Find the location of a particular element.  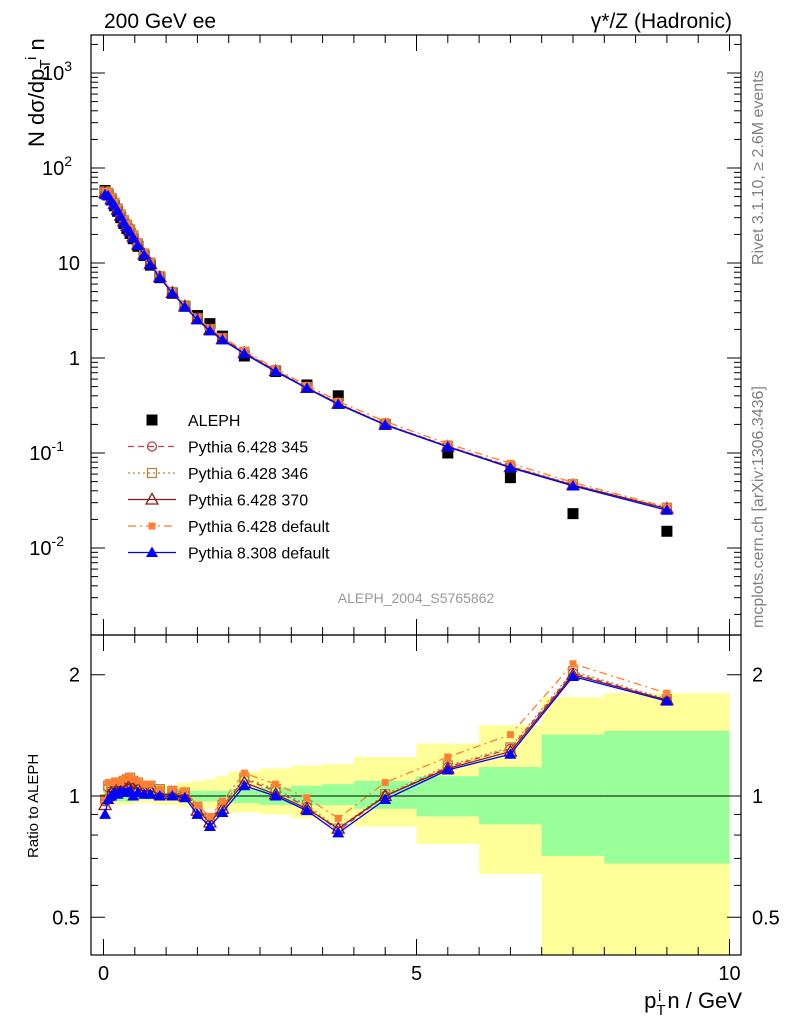

right-title: γ*/Z (Hadronic) is located at coordinates (661, 21).